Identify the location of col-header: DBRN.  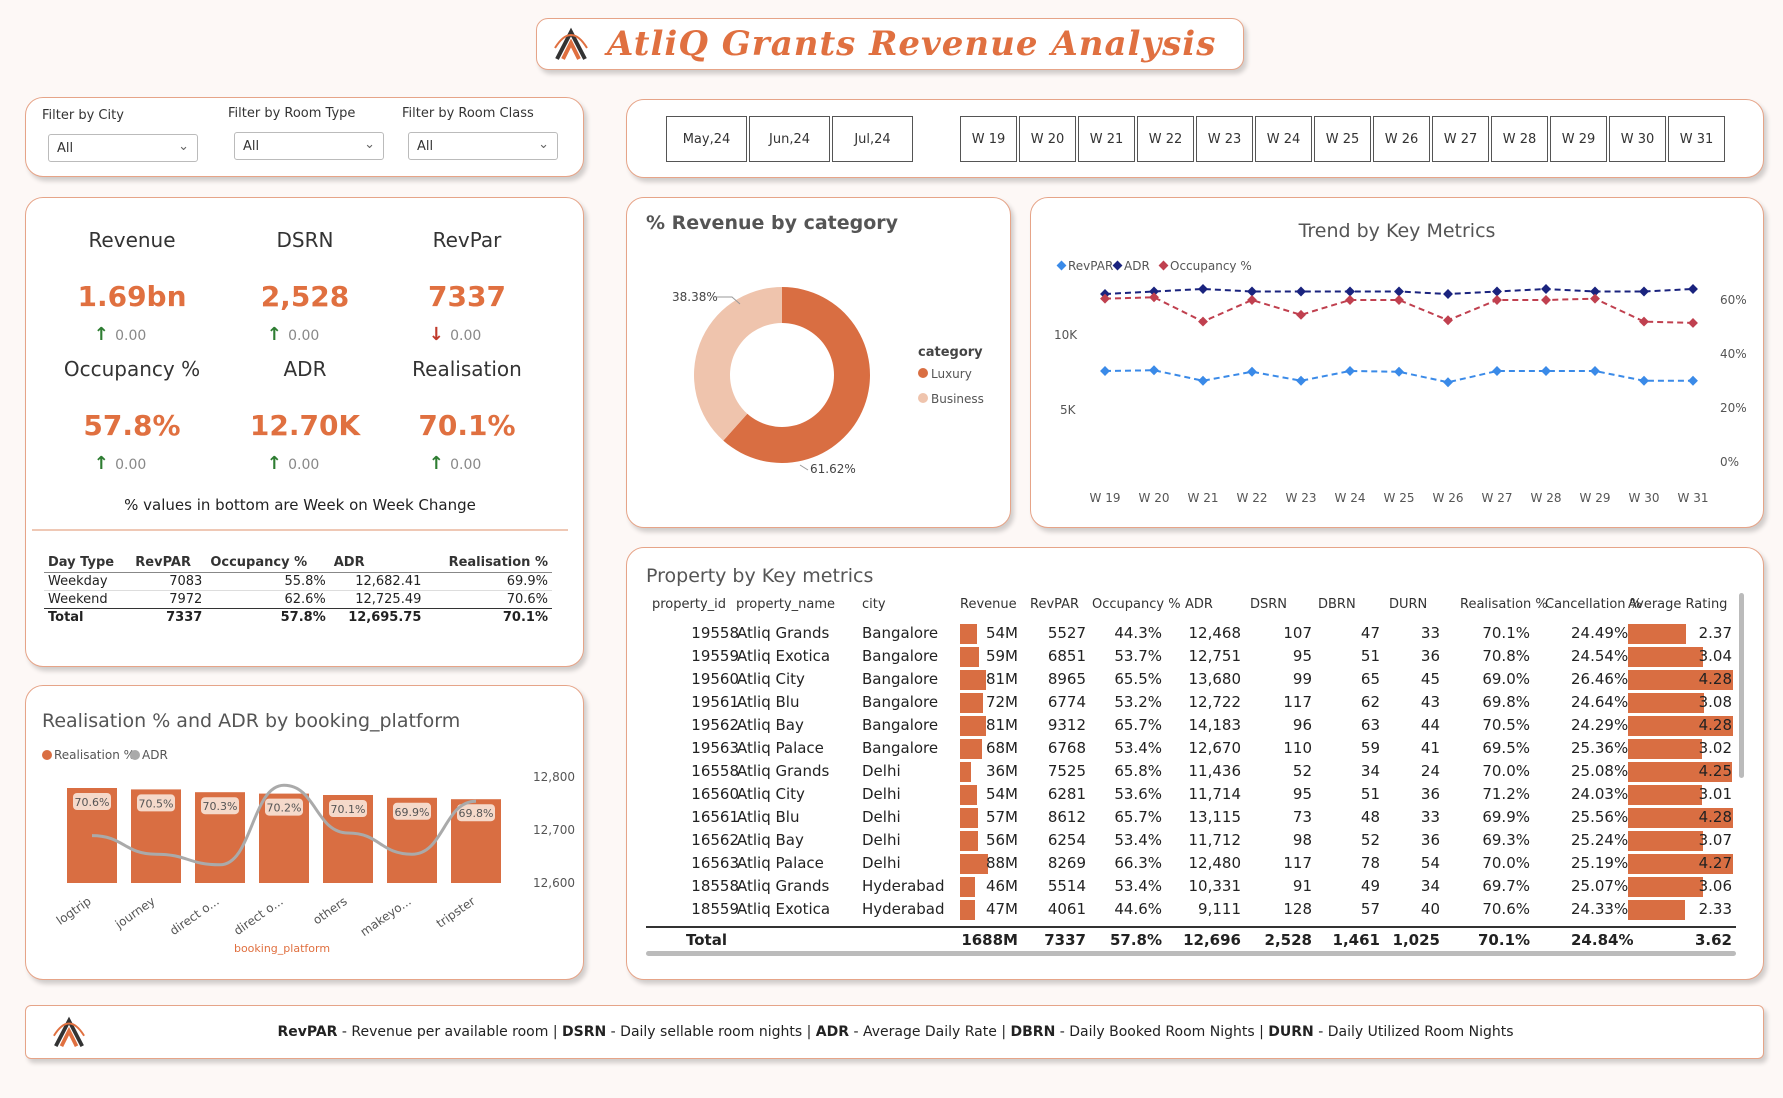
(1337, 604).